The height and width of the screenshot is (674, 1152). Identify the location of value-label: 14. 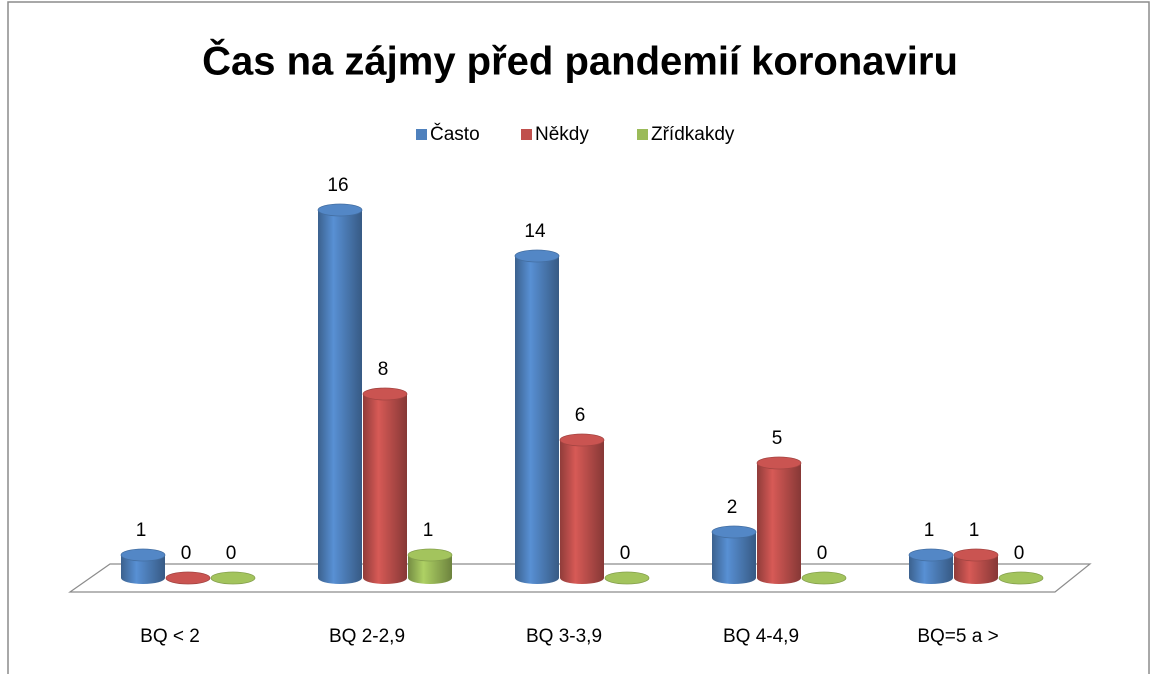
(535, 231).